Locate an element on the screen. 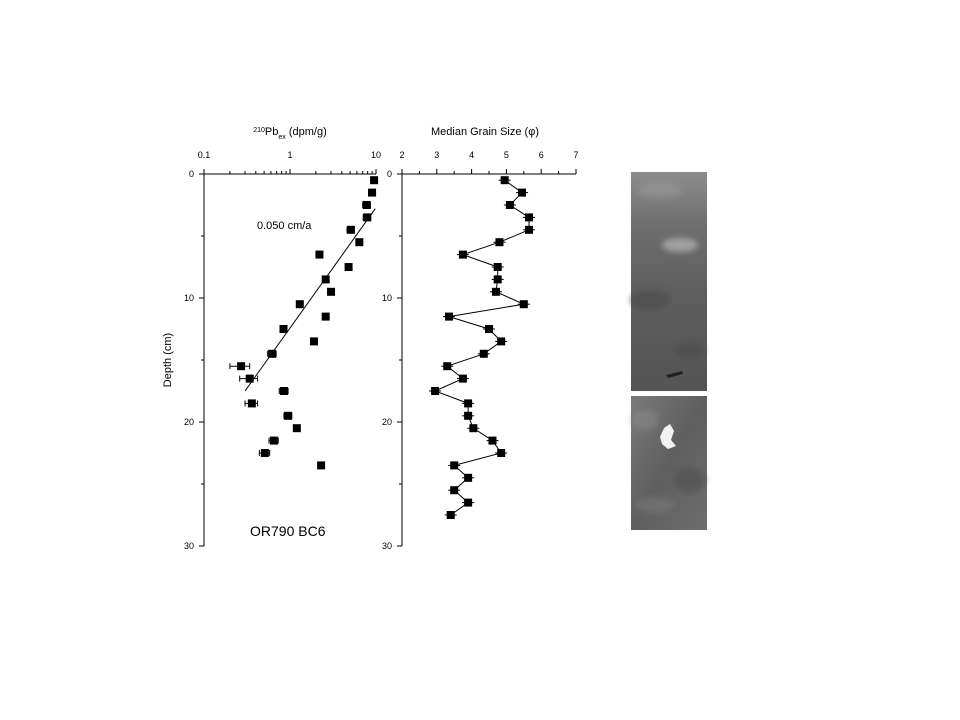 This screenshot has height=720, width=960. sedimentation-rate-annotation: 0.050 cm/a is located at coordinates (284, 226).